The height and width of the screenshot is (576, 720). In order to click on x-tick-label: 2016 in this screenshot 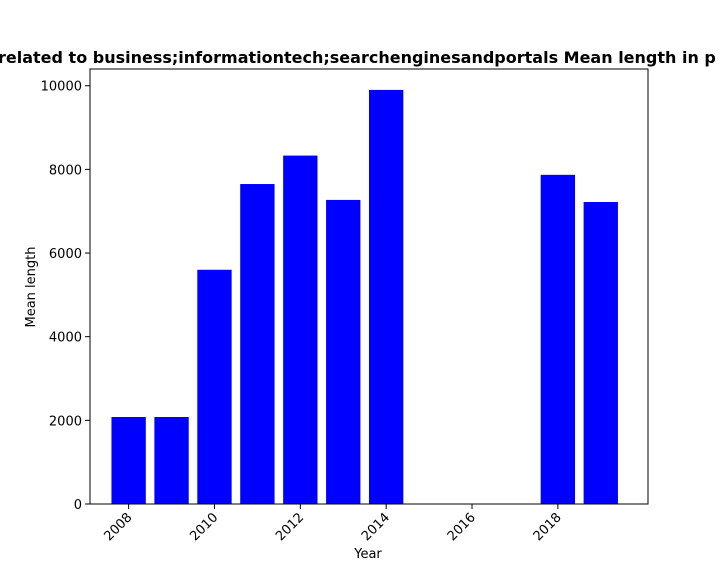, I will do `click(462, 527)`.